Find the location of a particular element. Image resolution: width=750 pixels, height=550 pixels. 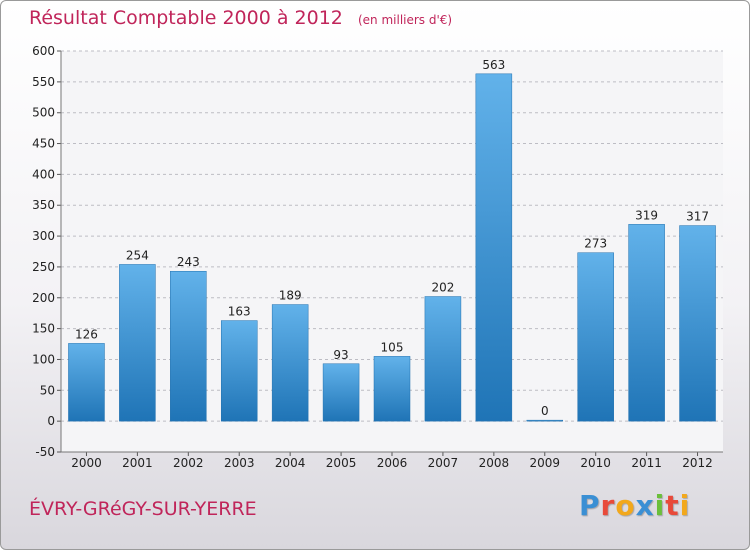

y-tick-label: 250 is located at coordinates (43, 267).